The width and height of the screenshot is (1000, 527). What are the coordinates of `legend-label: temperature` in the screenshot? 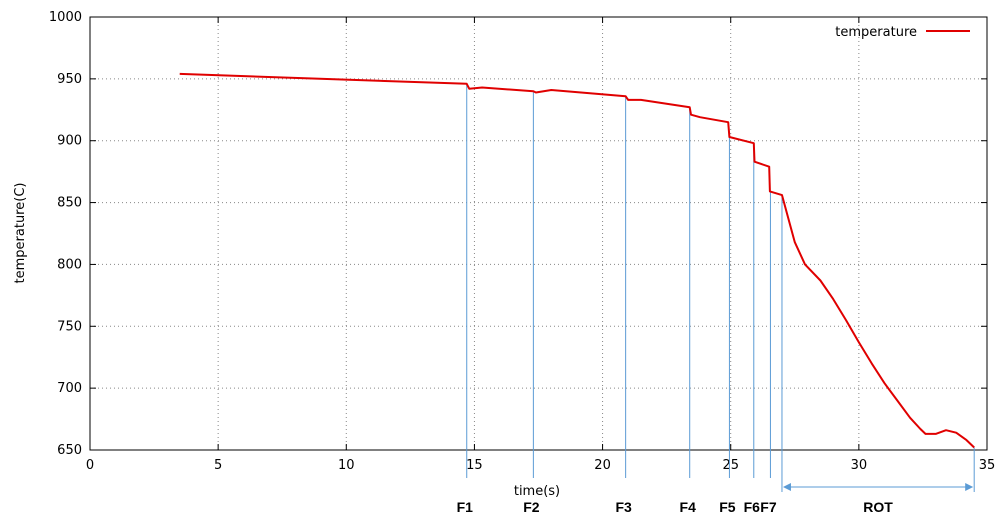 It's located at (876, 32).